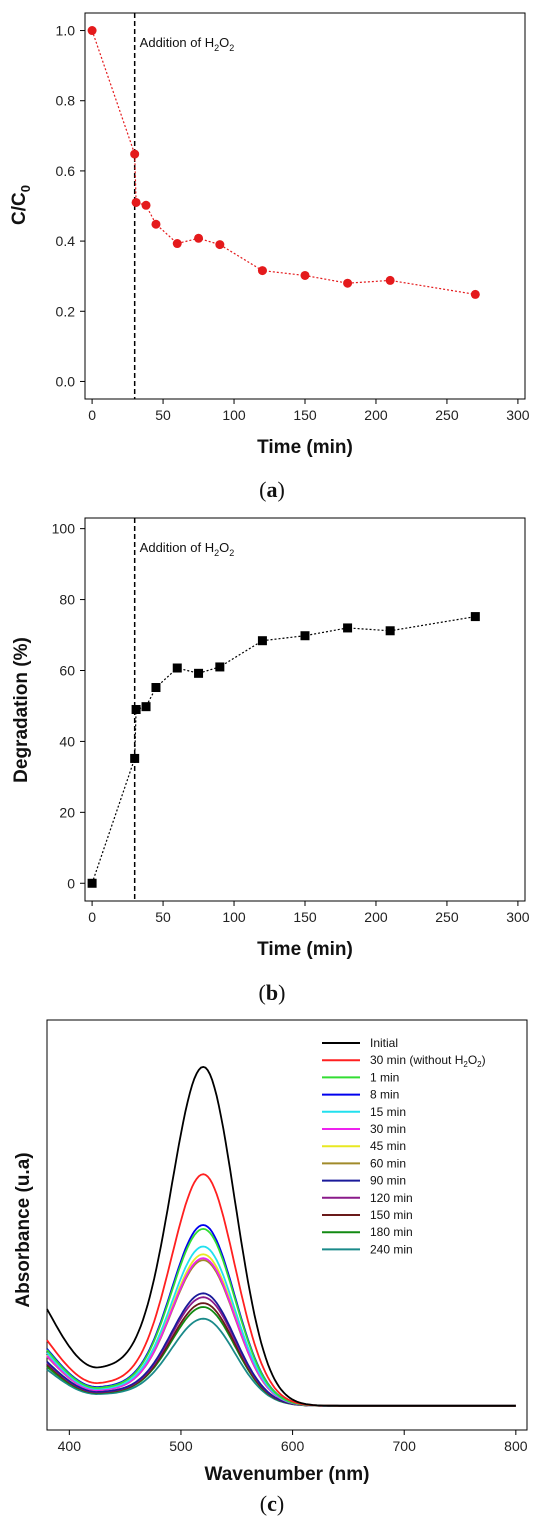 This screenshot has height=1521, width=550. What do you see at coordinates (384, 1043) in the screenshot?
I see `legend-label: Initial` at bounding box center [384, 1043].